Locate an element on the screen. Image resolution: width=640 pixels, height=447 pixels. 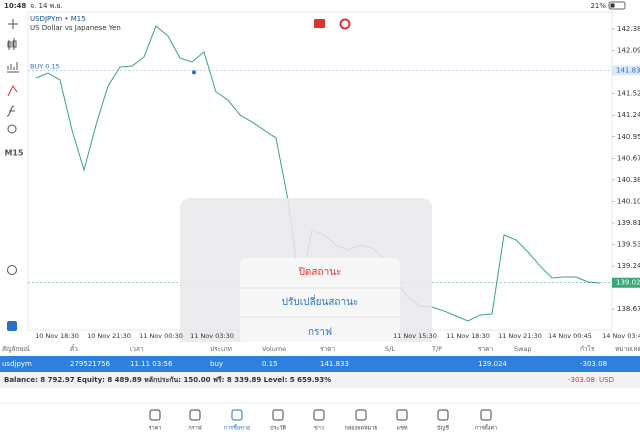
function-icon is located at coordinates (10, 111).